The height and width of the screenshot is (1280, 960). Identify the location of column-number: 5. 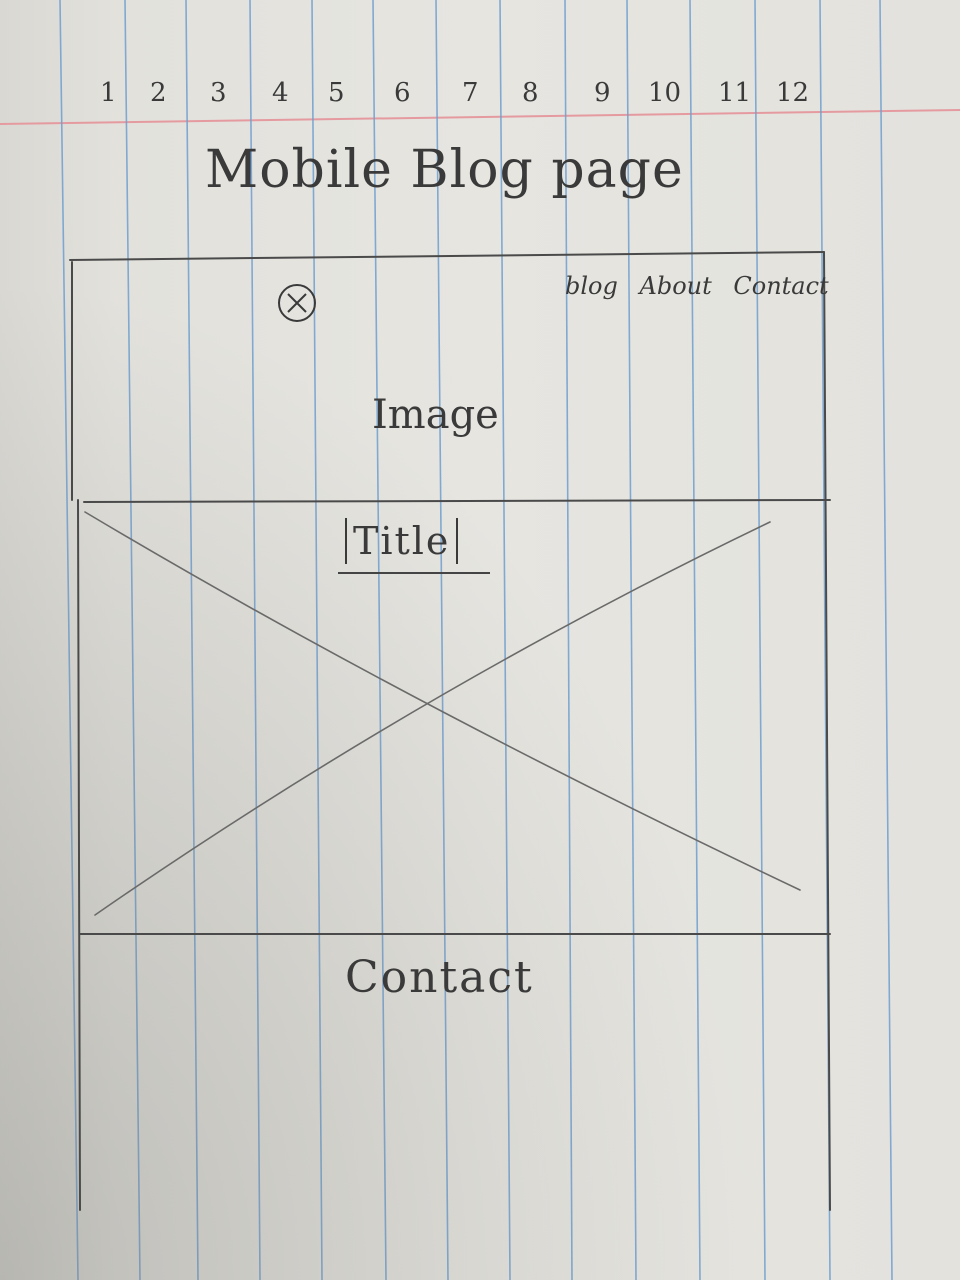
(336, 93).